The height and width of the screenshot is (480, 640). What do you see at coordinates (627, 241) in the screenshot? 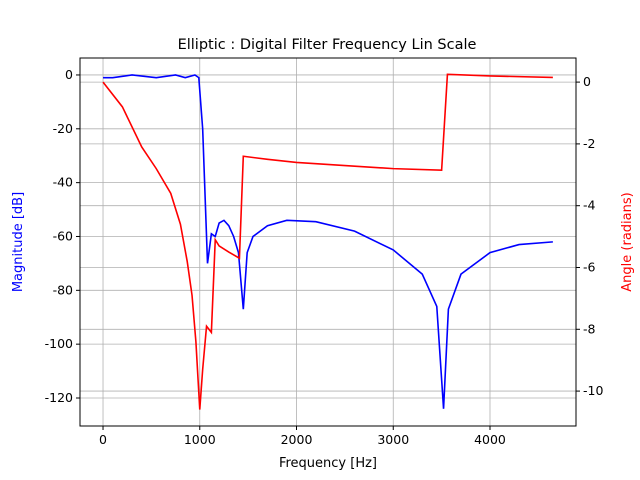
I see `y2-axis-label: Angle (radians)` at bounding box center [627, 241].